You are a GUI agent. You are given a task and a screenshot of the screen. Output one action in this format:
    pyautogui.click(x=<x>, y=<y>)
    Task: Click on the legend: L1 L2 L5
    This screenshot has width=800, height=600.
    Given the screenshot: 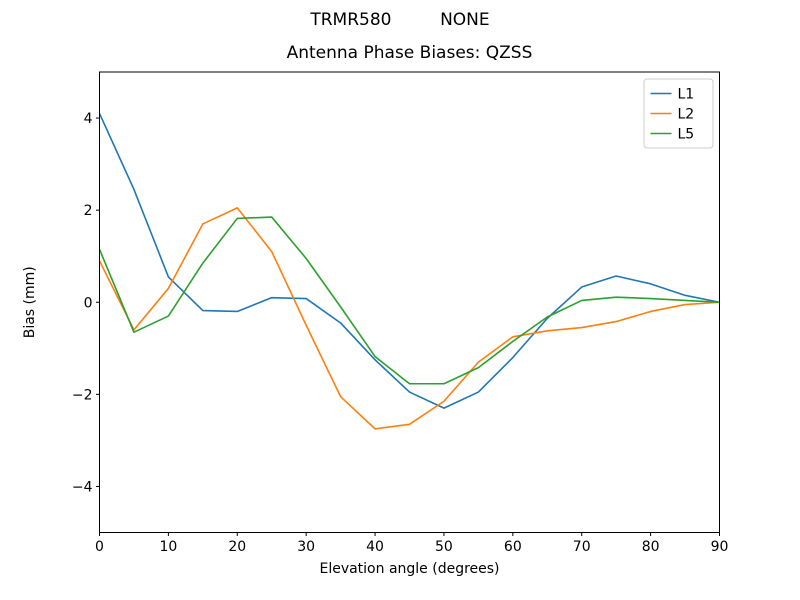 What is the action you would take?
    pyautogui.click(x=678, y=113)
    